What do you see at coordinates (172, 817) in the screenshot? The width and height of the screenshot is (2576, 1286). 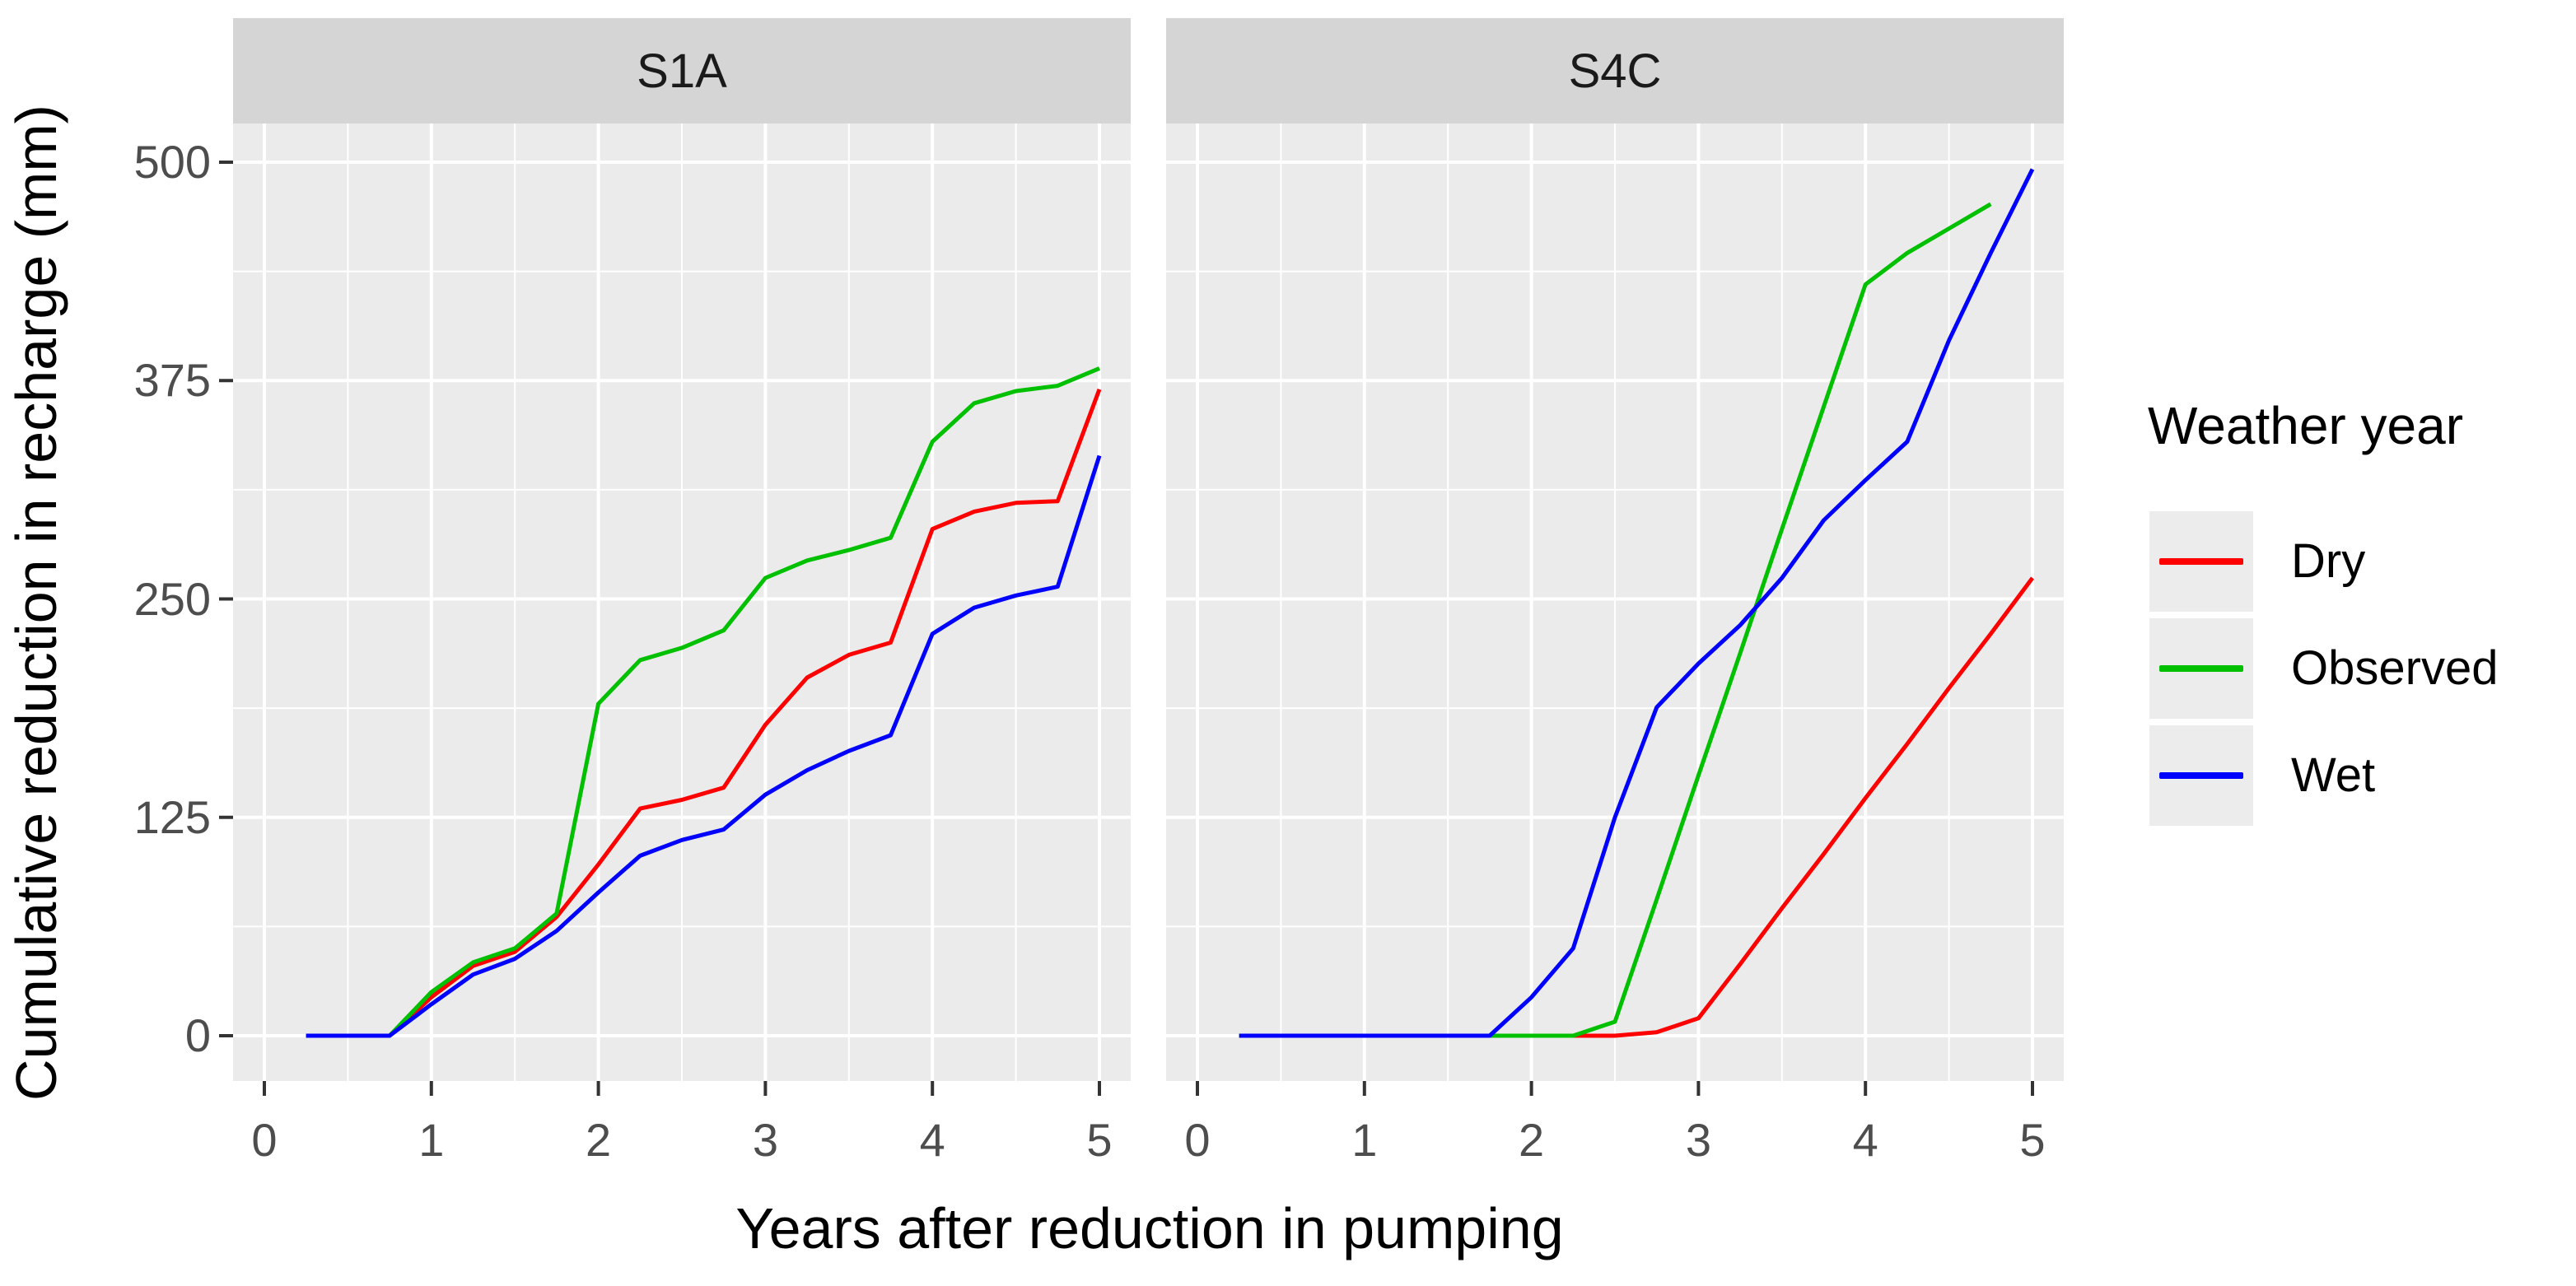 I see `y-tick-label-125: 125` at bounding box center [172, 817].